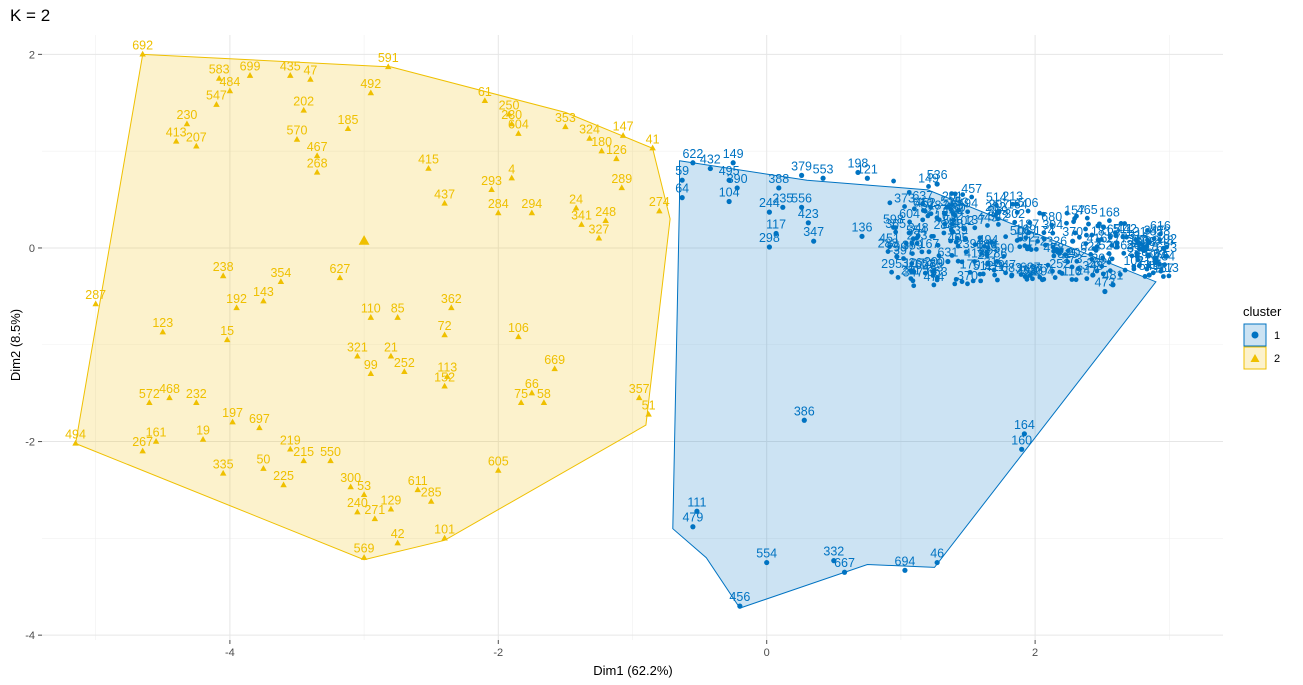  I want to click on point-label-cluster-2: 99, so click(371, 365).